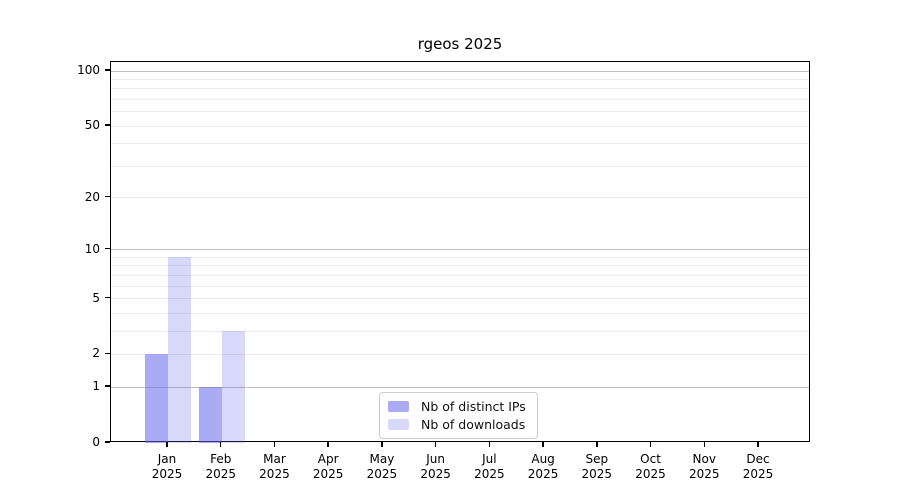 The width and height of the screenshot is (900, 500). Describe the element at coordinates (328, 466) in the screenshot. I see `x-tick-label: Apr 2025` at that location.